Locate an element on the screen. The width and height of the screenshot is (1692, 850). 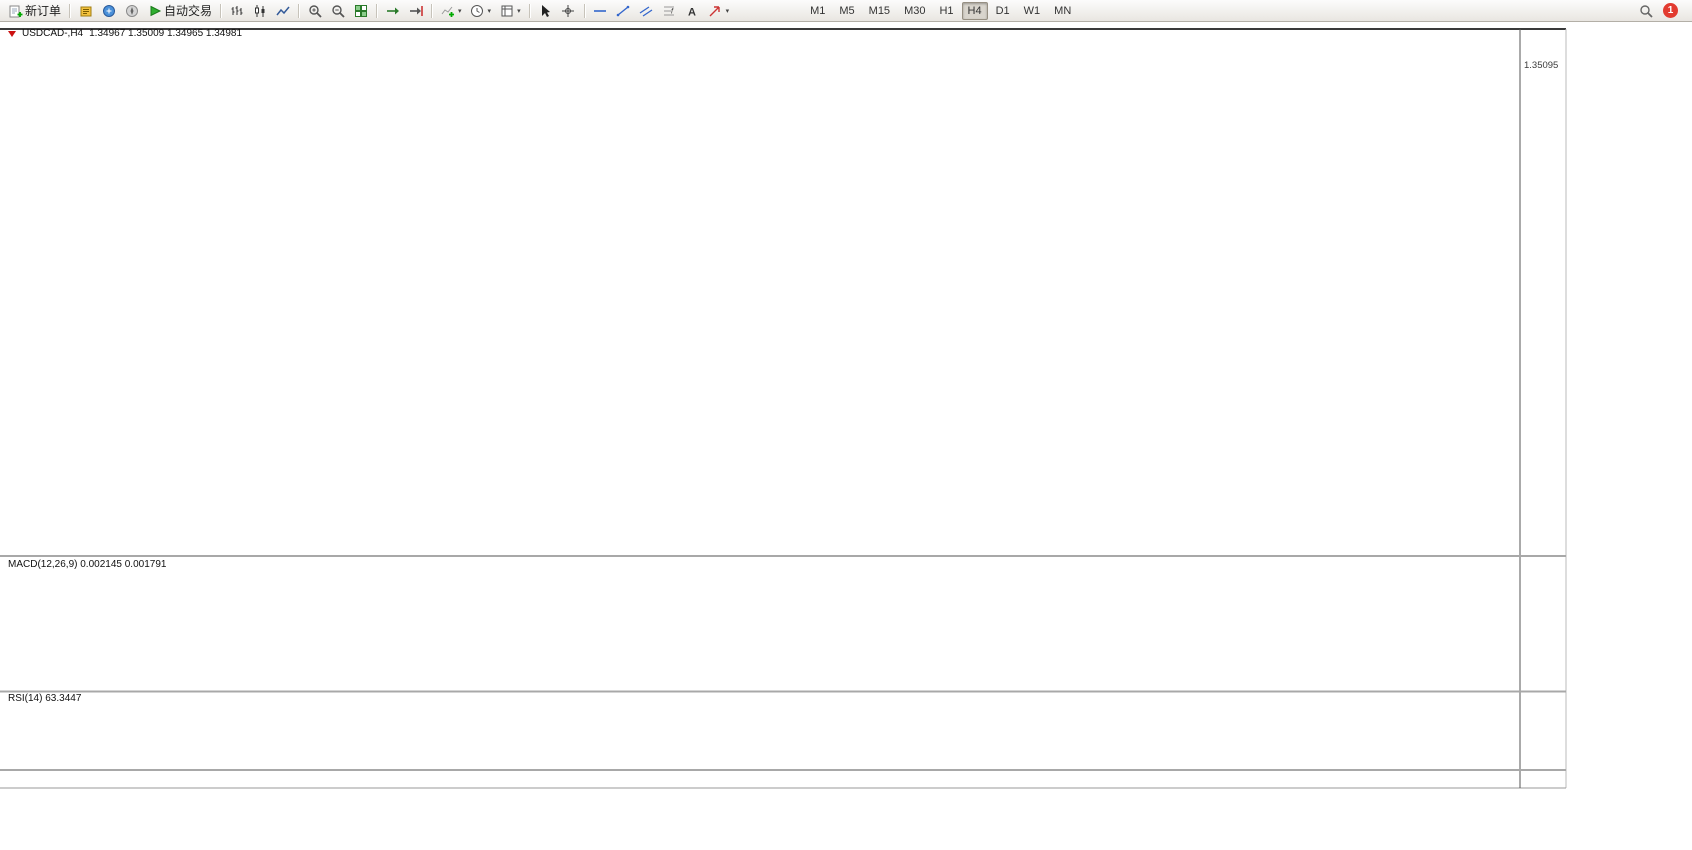
templates-button: ▾ is located at coordinates (510, 11).